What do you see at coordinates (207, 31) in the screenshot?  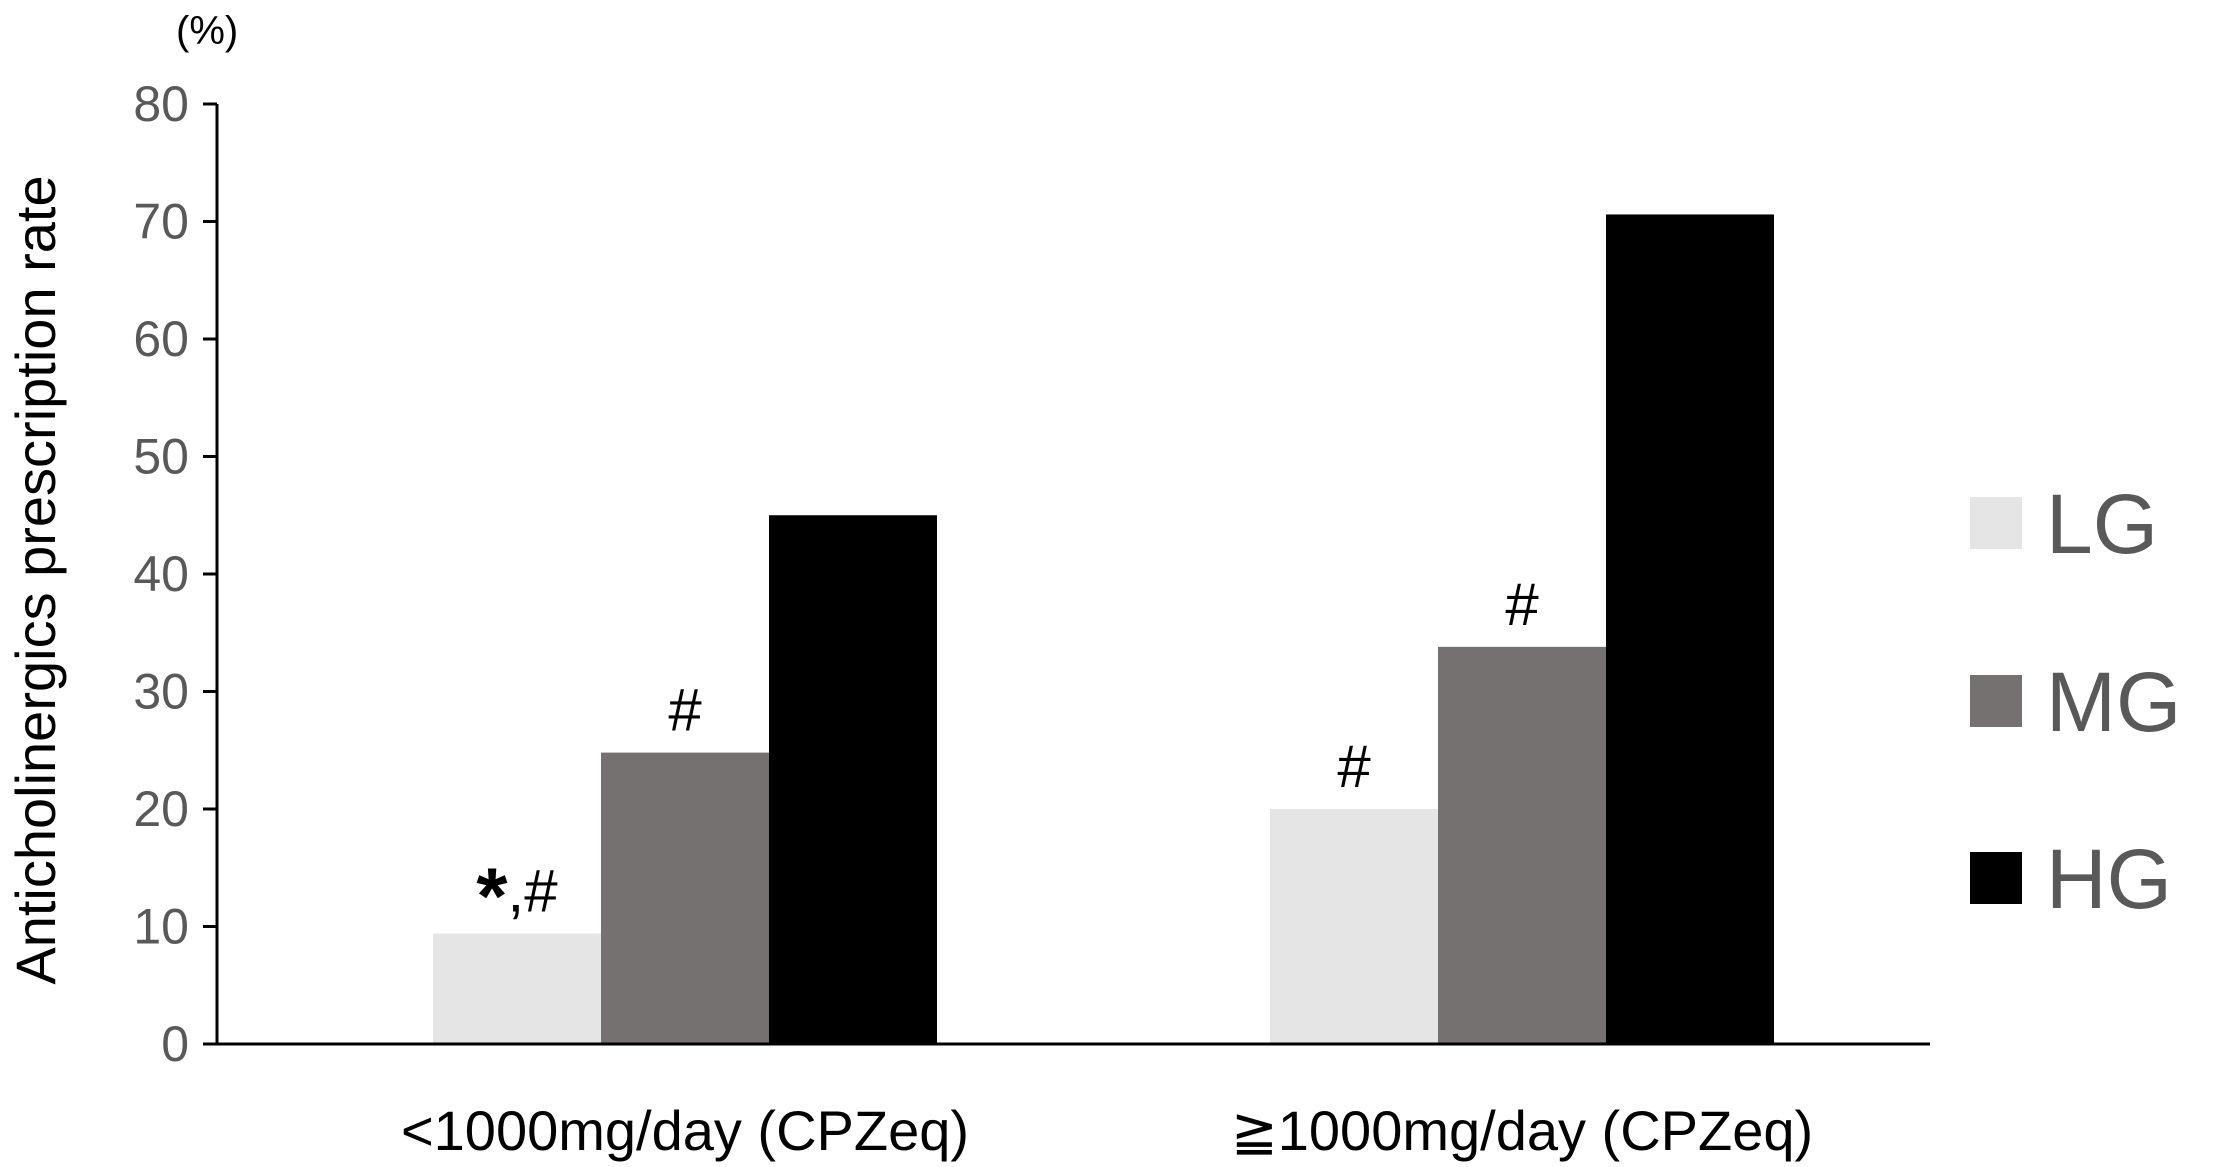 I see `y-unit-label: (%)` at bounding box center [207, 31].